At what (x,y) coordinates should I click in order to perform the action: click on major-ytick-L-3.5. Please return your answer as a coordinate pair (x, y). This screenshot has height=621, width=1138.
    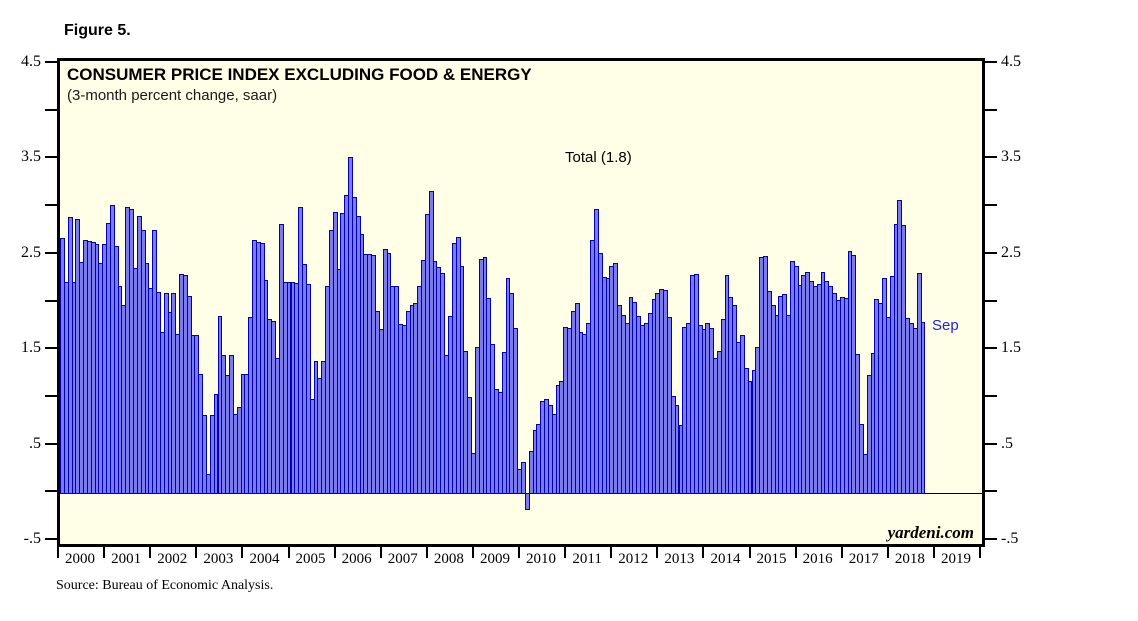
    Looking at the image, I should click on (51, 157).